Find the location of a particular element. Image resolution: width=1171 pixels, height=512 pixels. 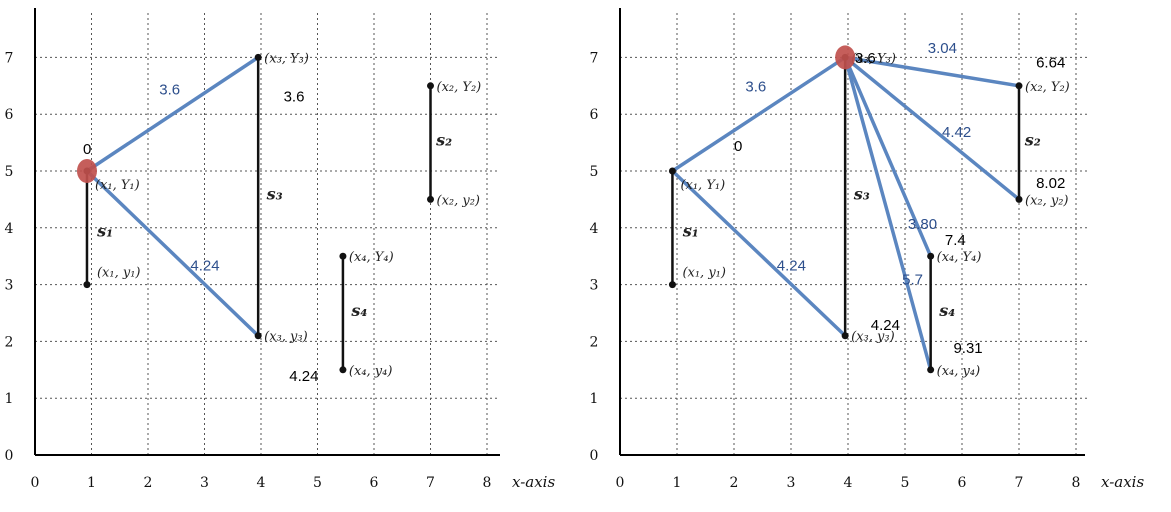

point-label: (x₁, y₁) is located at coordinates (119, 273).